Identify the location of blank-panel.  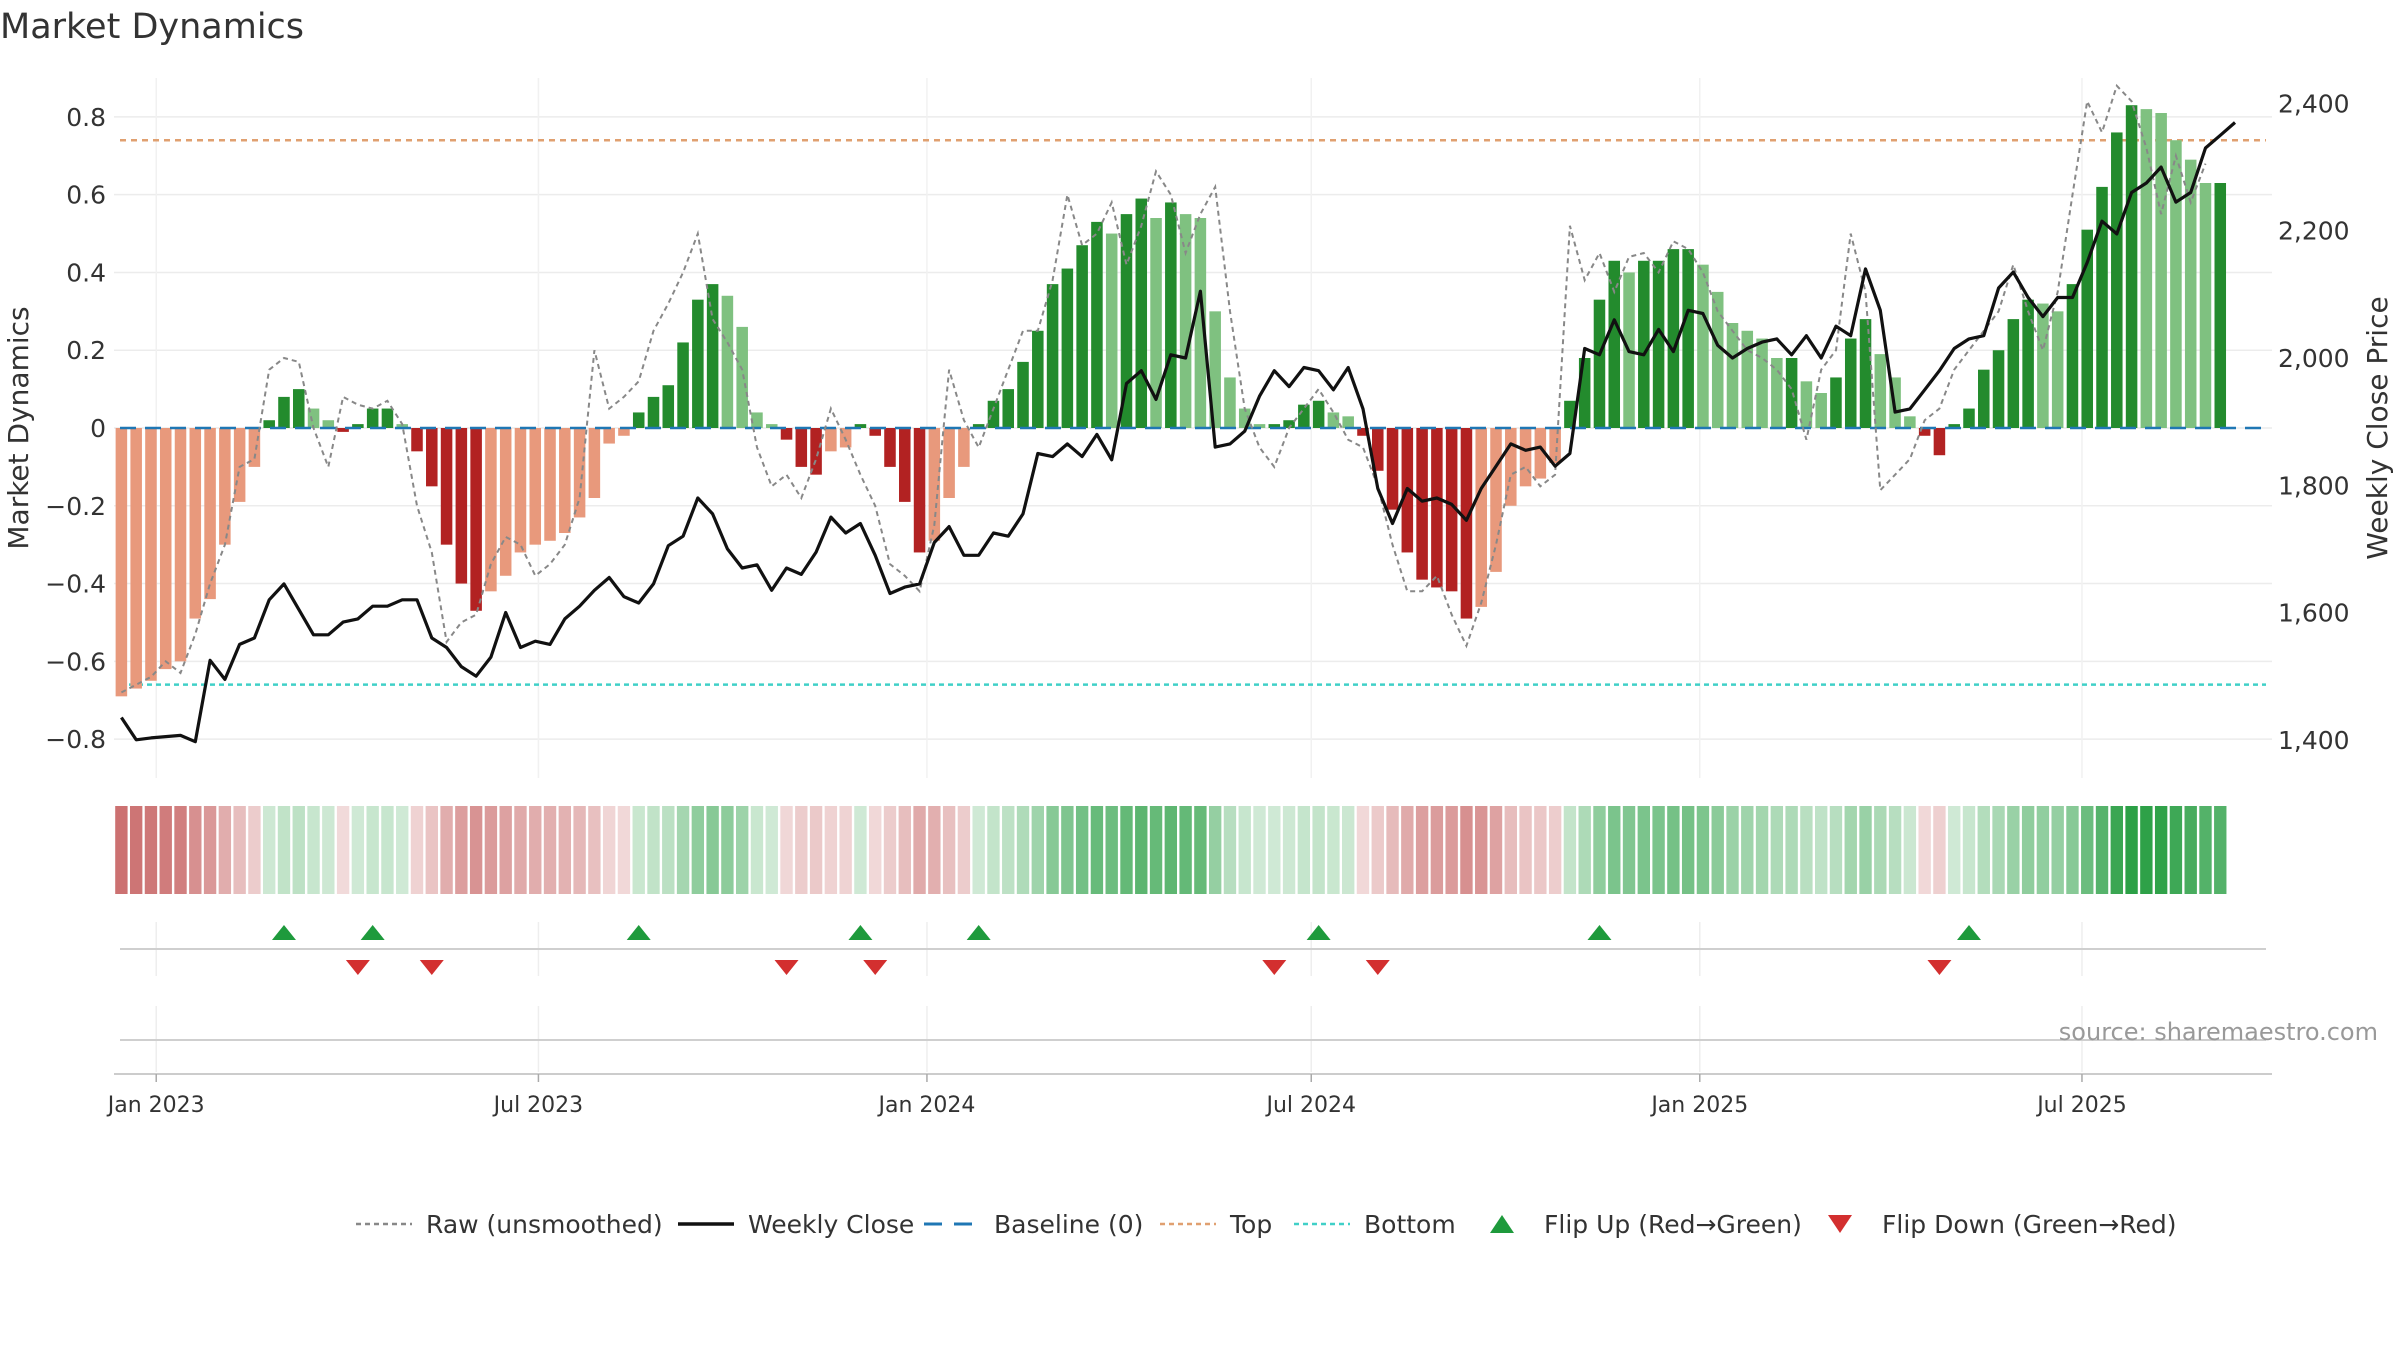
(1193, 1039).